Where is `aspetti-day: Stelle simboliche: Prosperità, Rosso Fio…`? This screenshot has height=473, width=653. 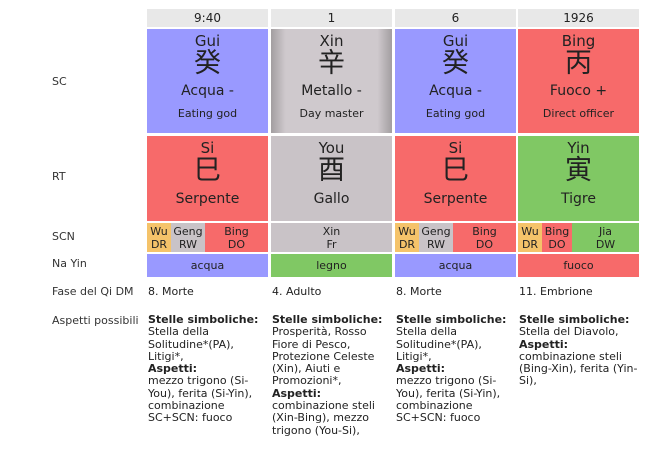
aspetti-day: Stelle simboliche: Prosperità, Rosso Fio… is located at coordinates (333, 375).